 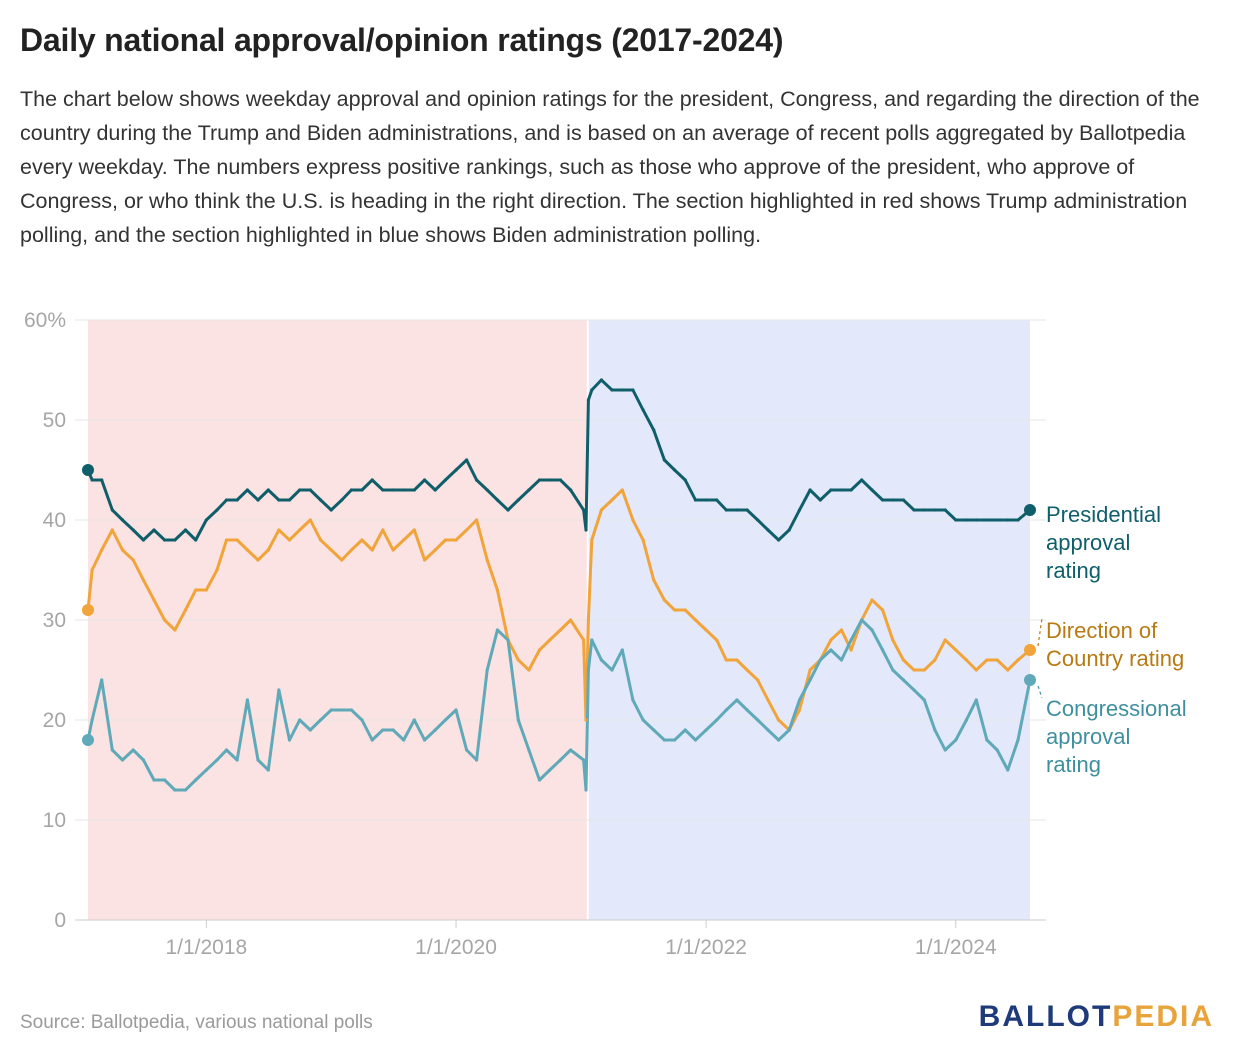 What do you see at coordinates (559, 705) in the screenshot?
I see `series-line-congressional-approval-rating` at bounding box center [559, 705].